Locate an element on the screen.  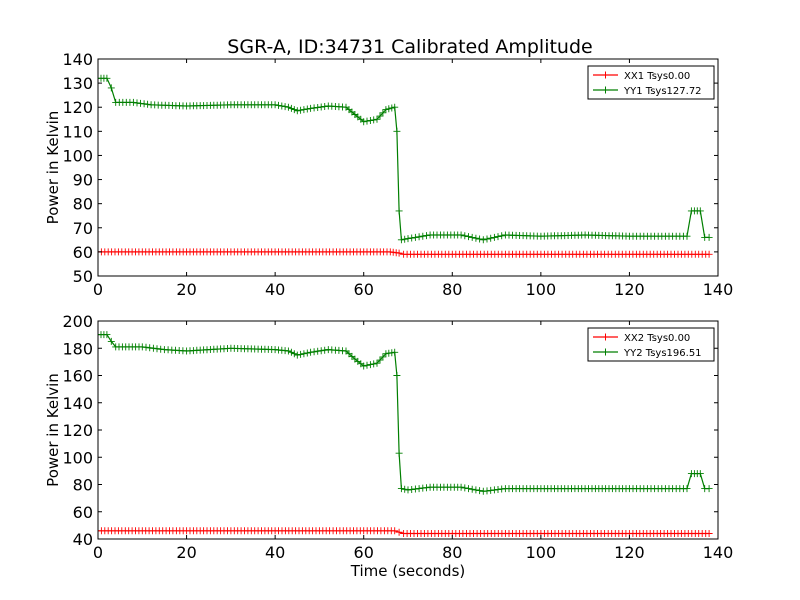
legend-entry: XX2 Tsys0.00 is located at coordinates (641, 338).